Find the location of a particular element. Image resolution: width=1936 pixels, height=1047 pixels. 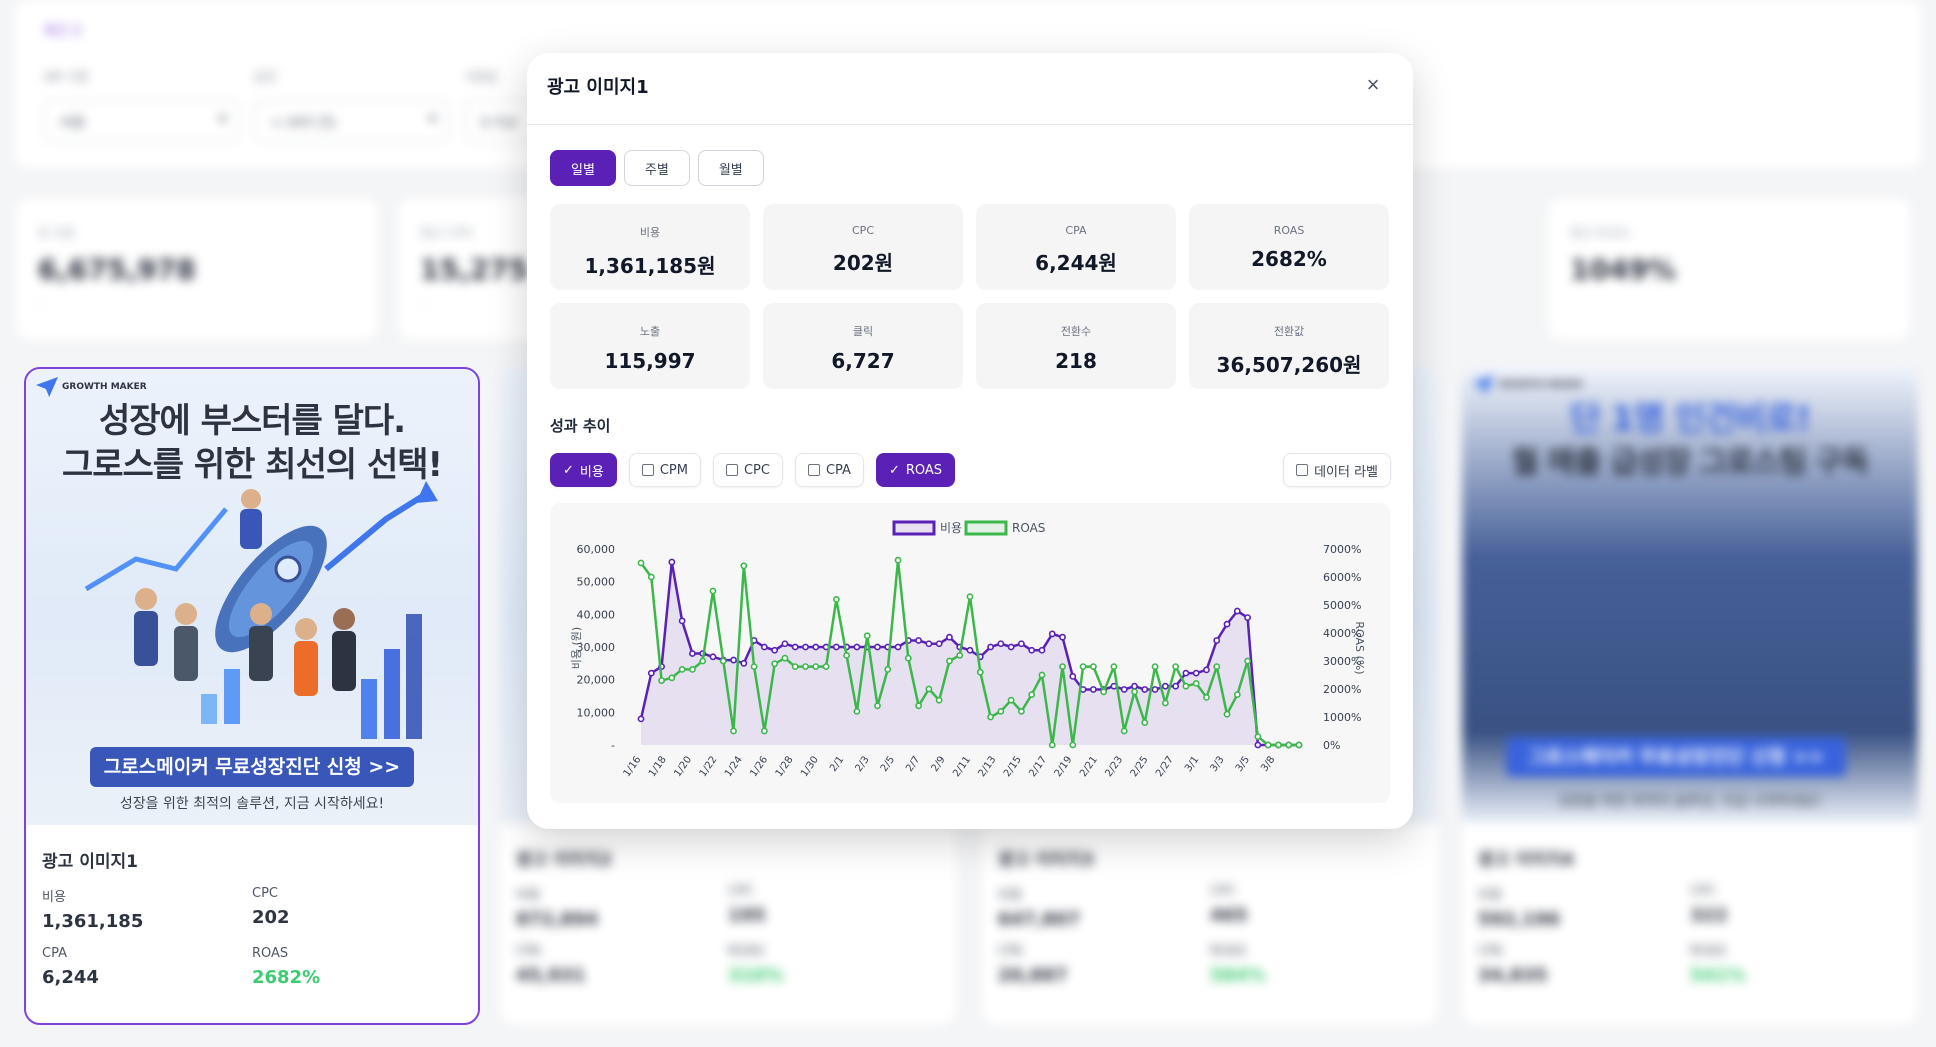

filter-select-condition: > (비더 큰) ▾ is located at coordinates (351, 121).